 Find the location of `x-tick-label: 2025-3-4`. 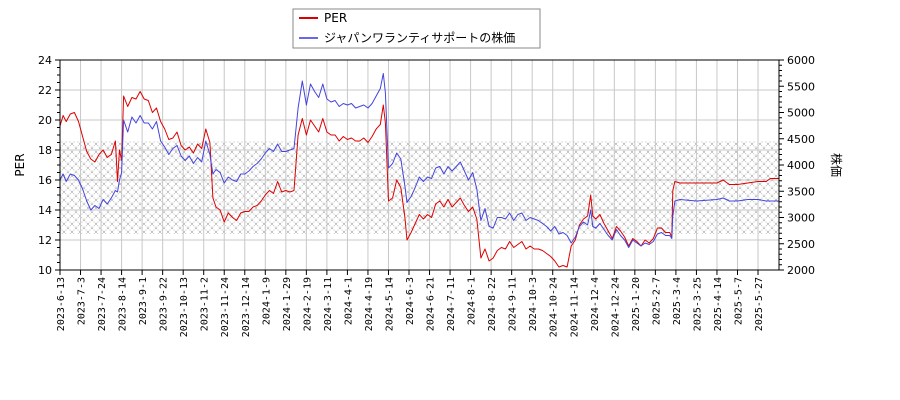

x-tick-label: 2025-3-4 is located at coordinates (677, 301).